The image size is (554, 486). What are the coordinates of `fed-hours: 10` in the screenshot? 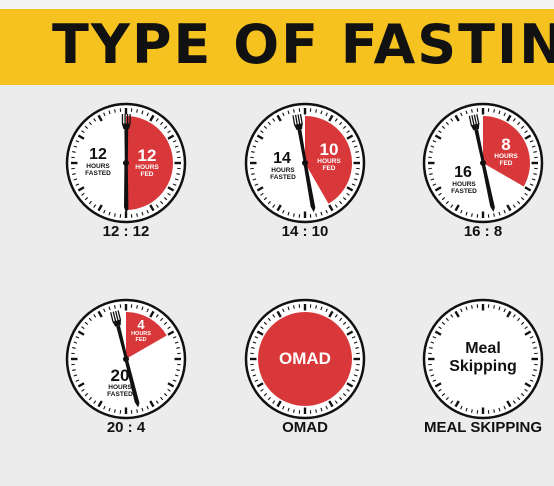 It's located at (329, 149).